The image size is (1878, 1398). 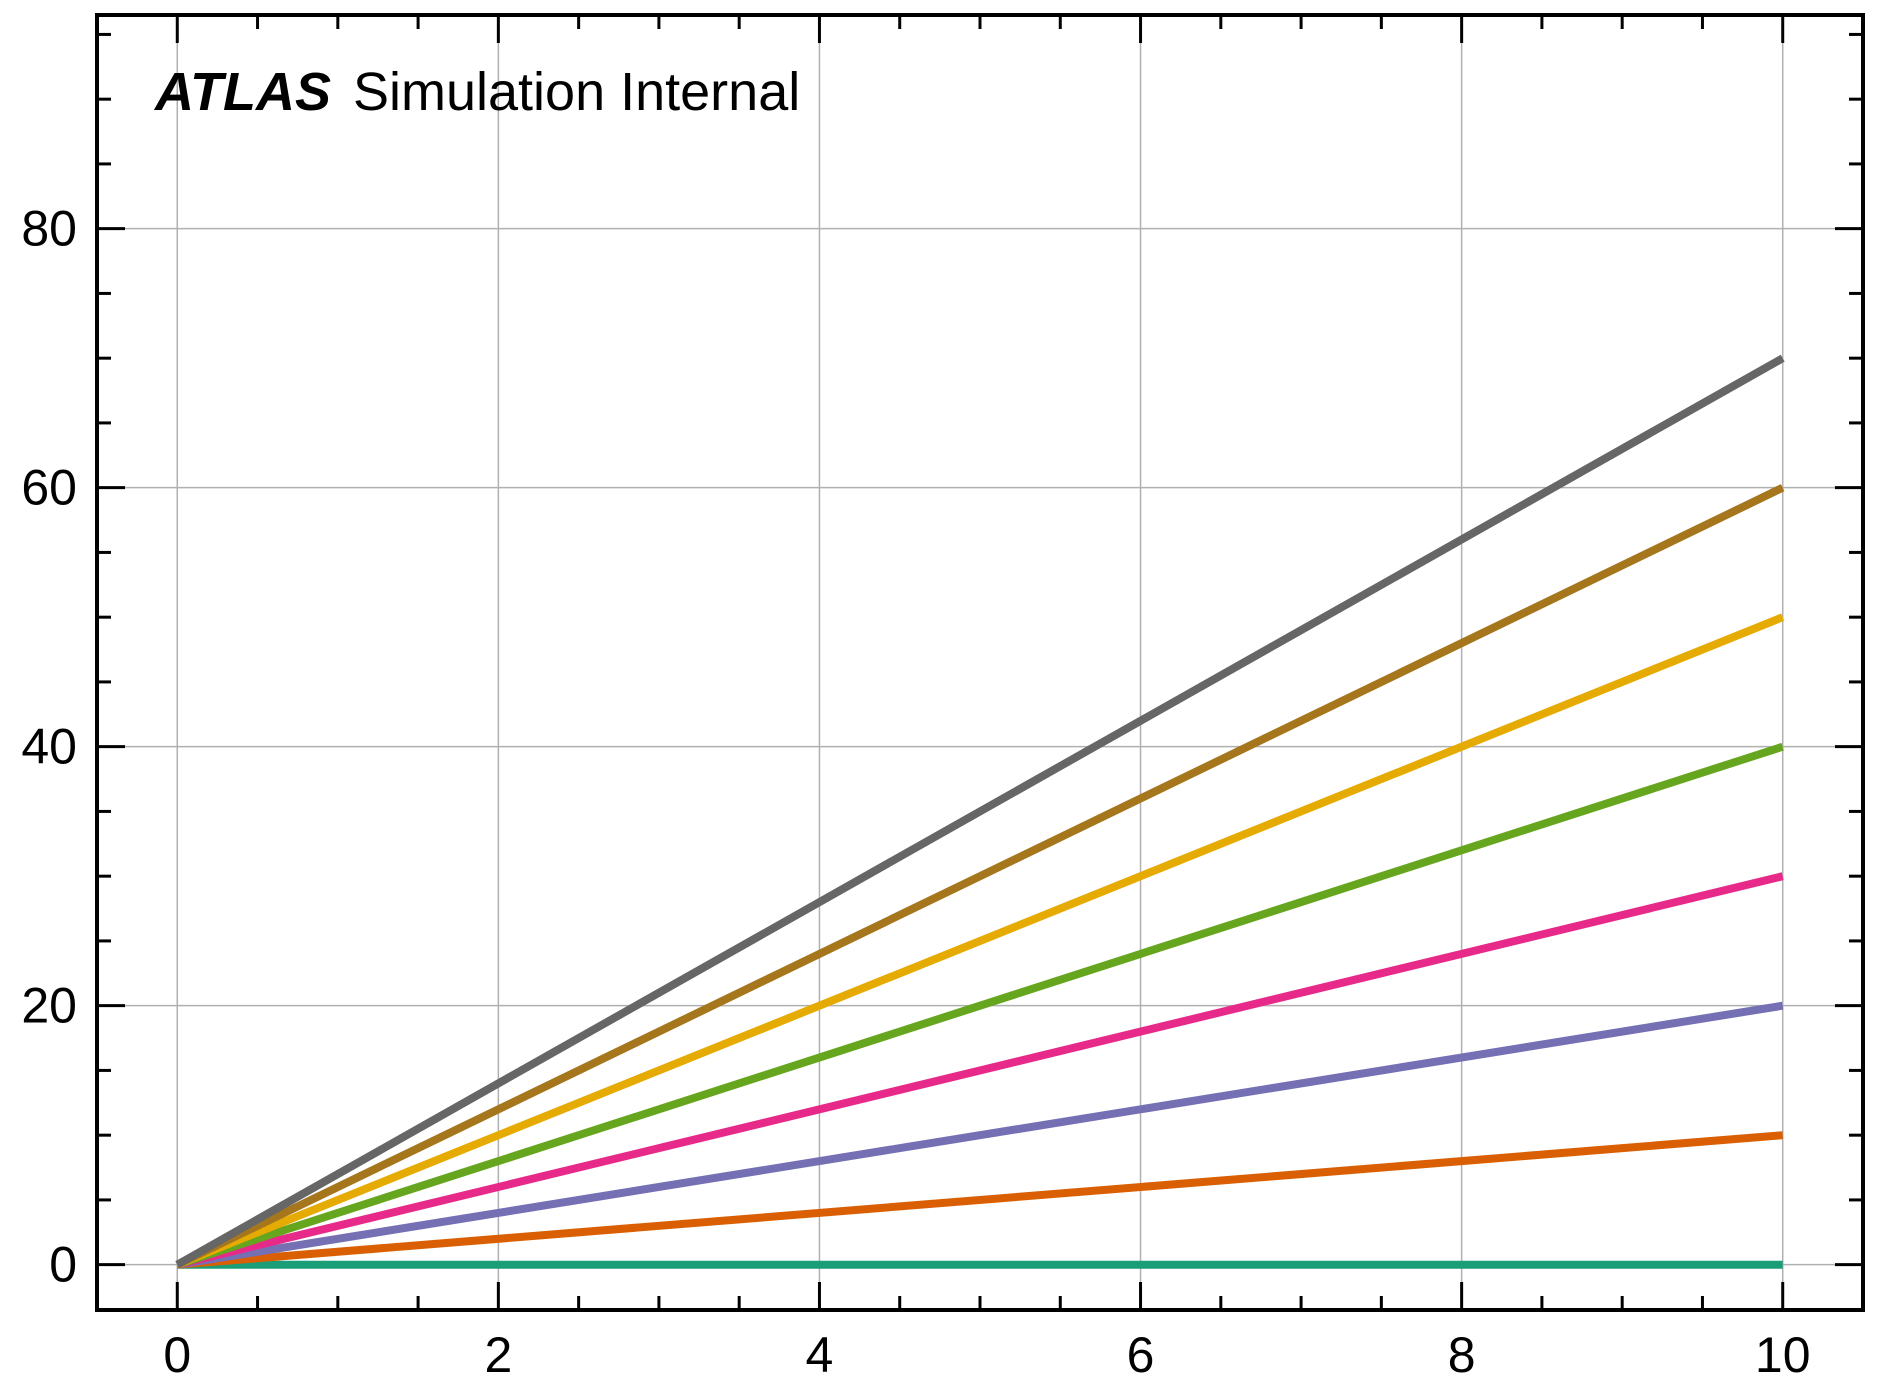 I want to click on atlas-label: ATLAS Simulation Internal, so click(x=476, y=92).